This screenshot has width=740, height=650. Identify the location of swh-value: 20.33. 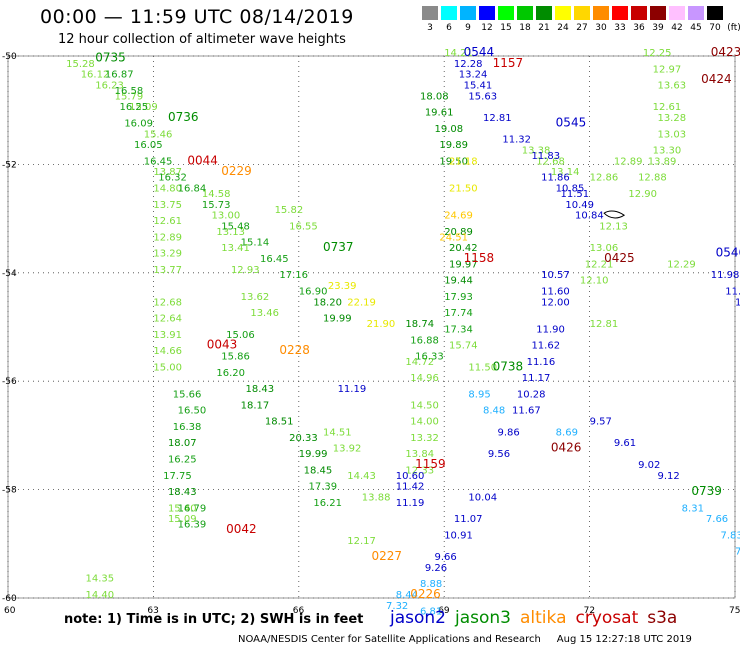
(303, 438).